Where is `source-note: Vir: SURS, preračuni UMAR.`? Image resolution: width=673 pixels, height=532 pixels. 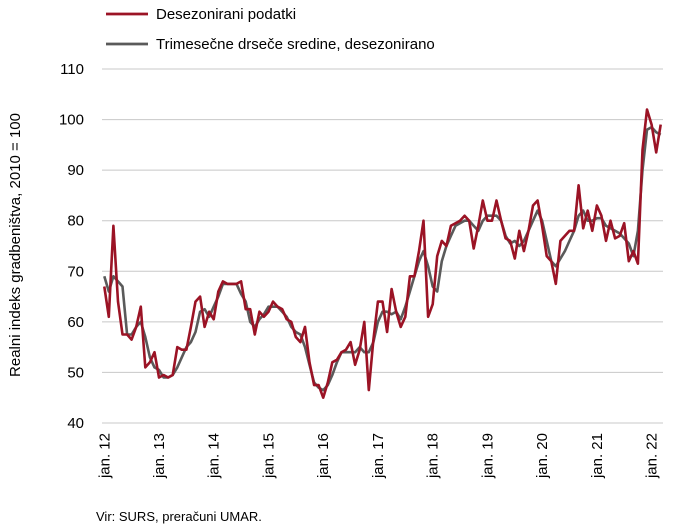
source-note: Vir: SURS, preračuni UMAR. is located at coordinates (179, 516).